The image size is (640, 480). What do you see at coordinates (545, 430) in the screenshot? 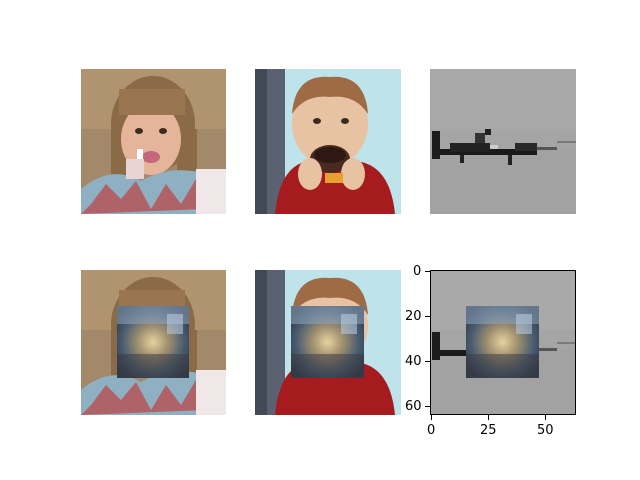
I see `x-tick-label: 50` at bounding box center [545, 430].